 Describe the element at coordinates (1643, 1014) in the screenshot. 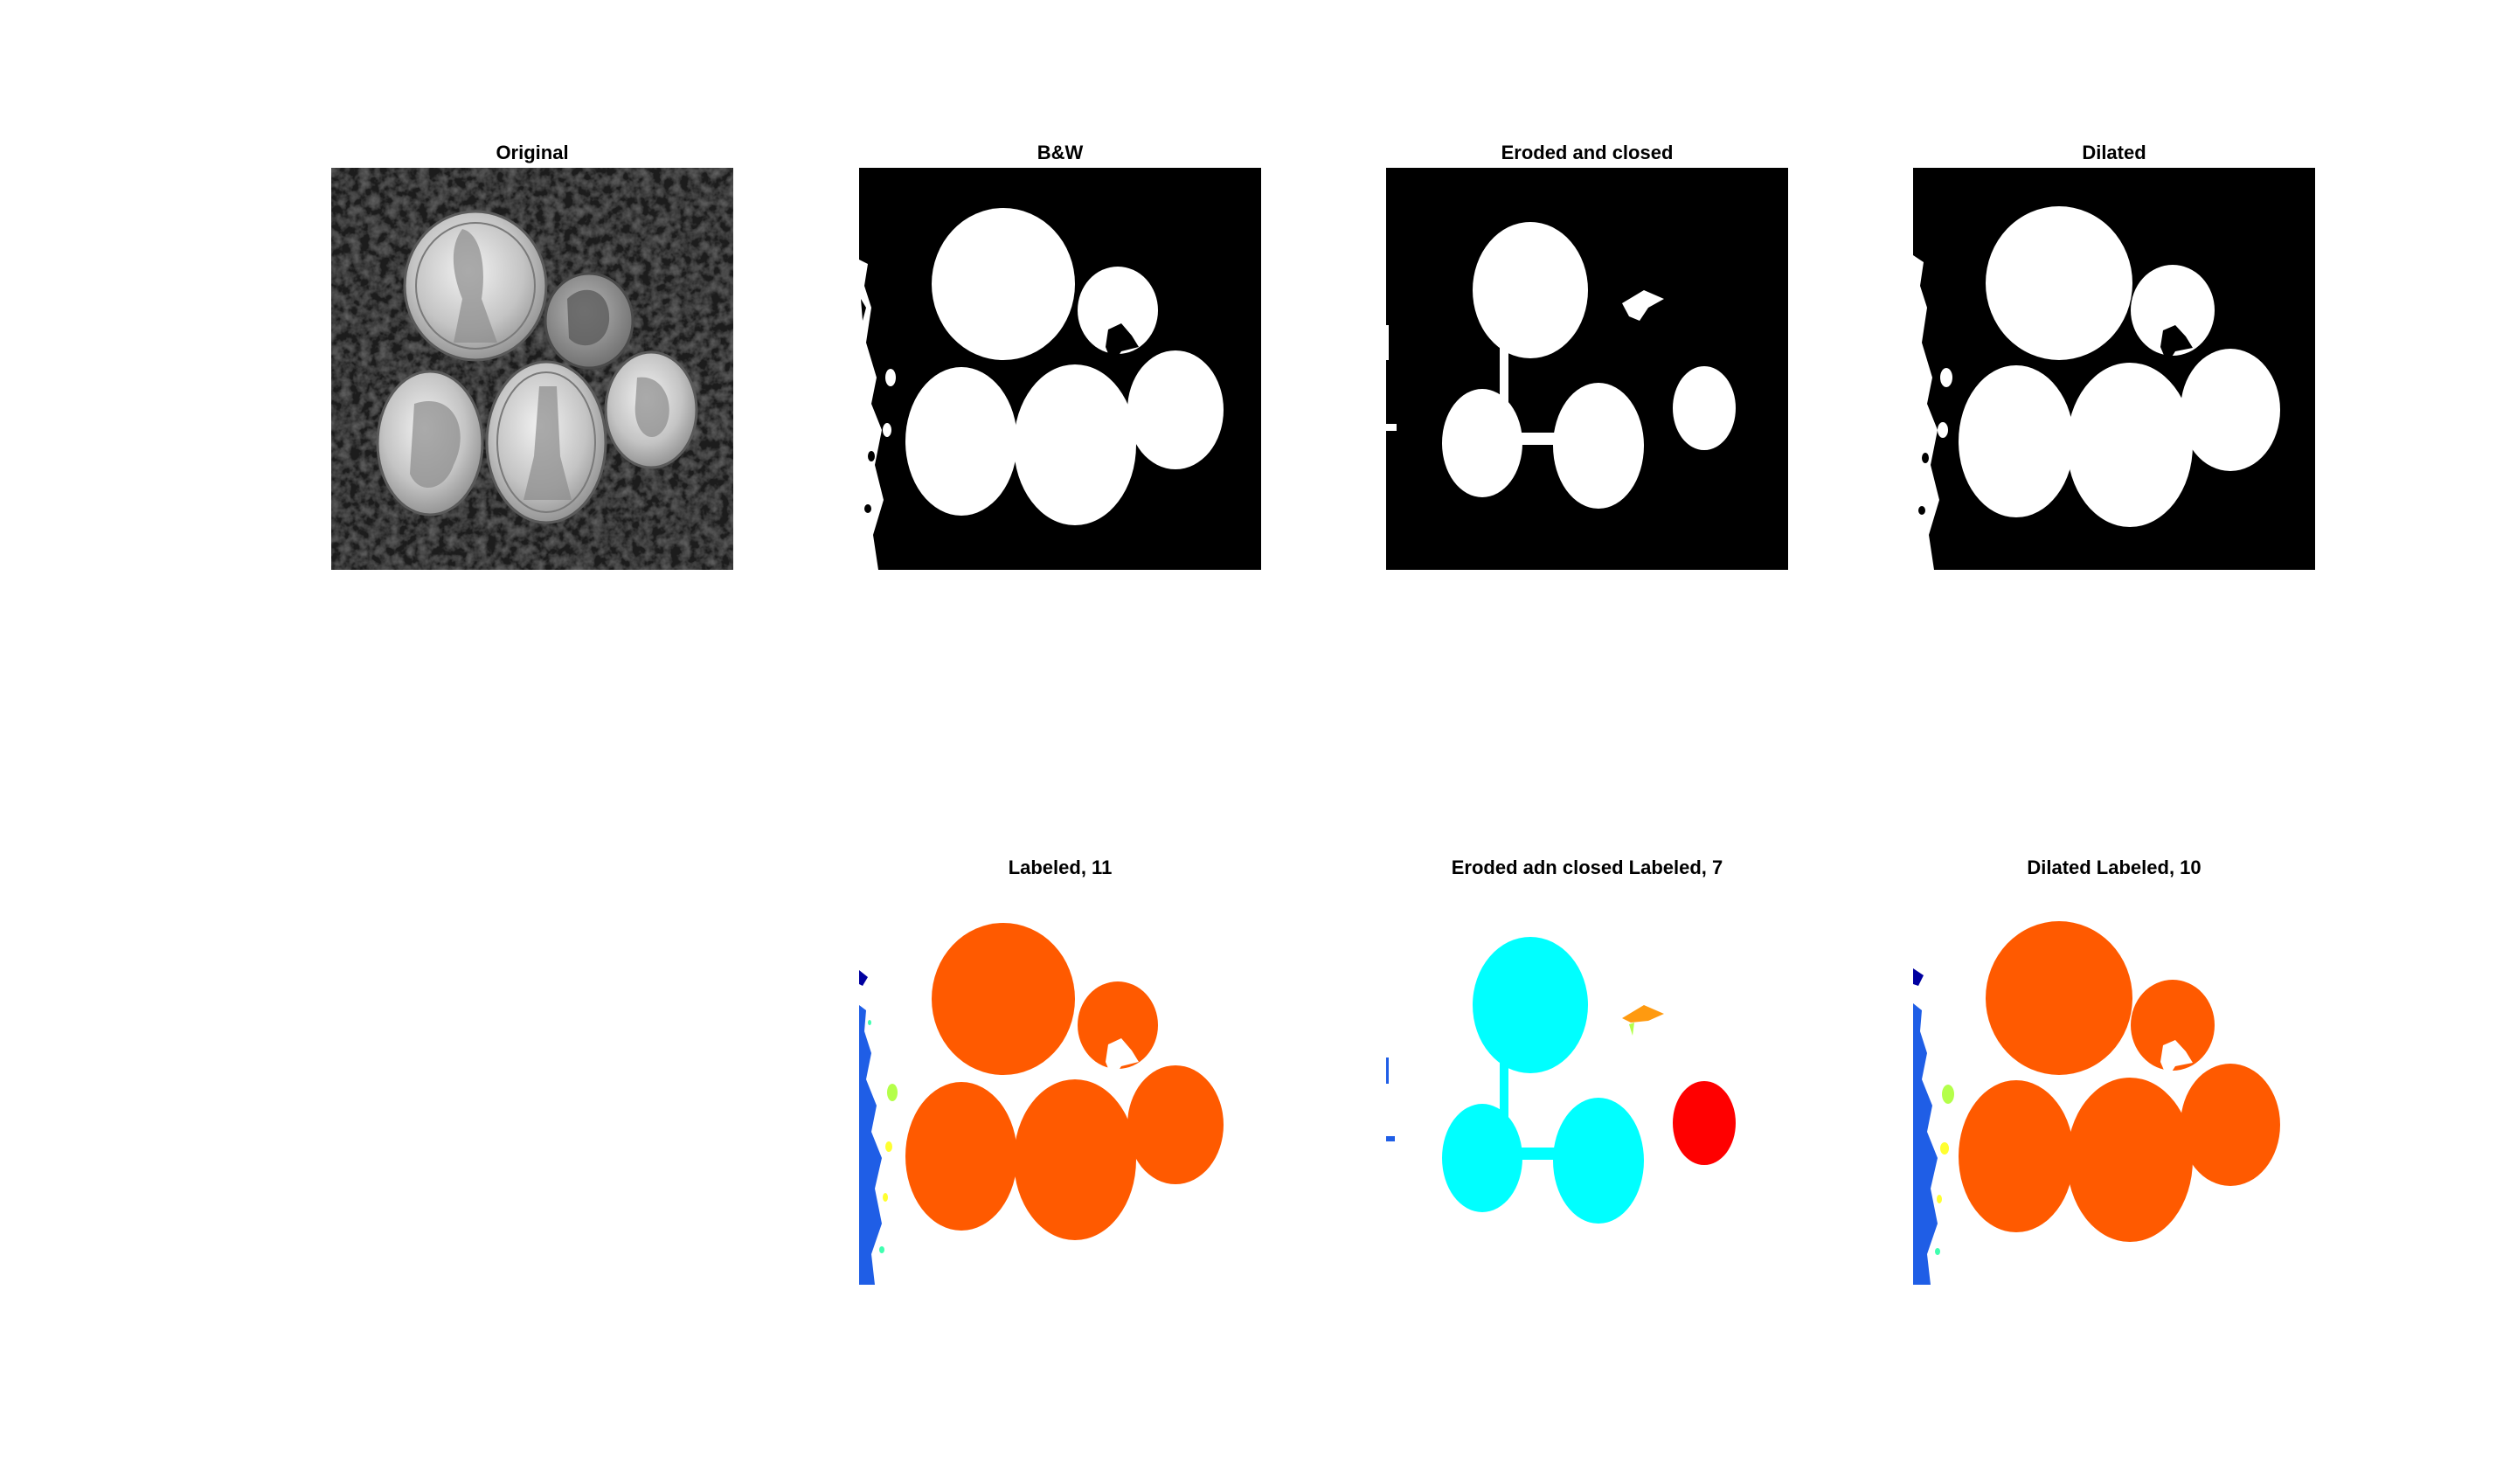

I see `label-region-amber` at that location.